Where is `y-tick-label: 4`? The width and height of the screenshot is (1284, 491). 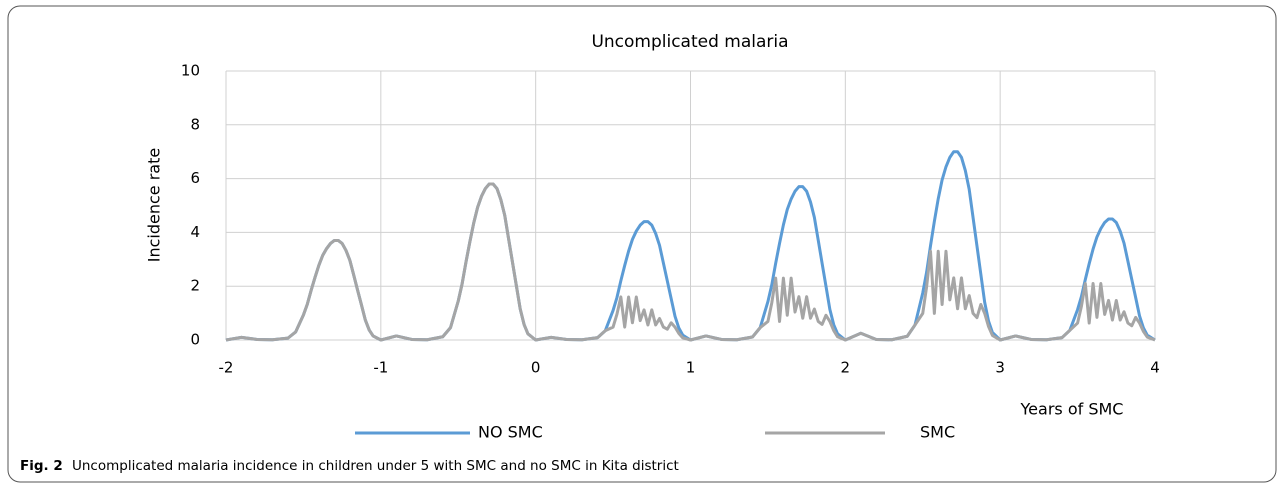 y-tick-label: 4 is located at coordinates (195, 232).